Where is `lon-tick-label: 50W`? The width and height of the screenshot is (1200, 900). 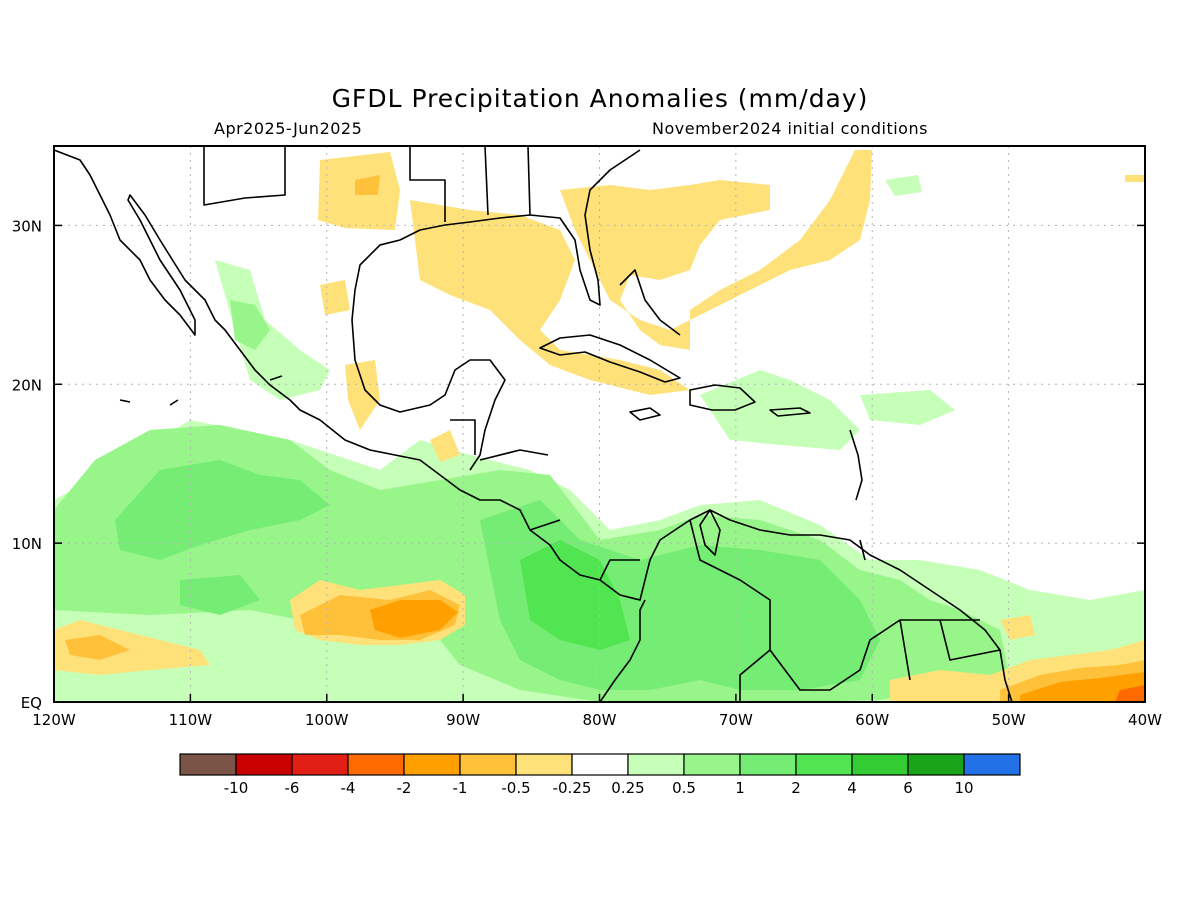
lon-tick-label: 50W is located at coordinates (1009, 720).